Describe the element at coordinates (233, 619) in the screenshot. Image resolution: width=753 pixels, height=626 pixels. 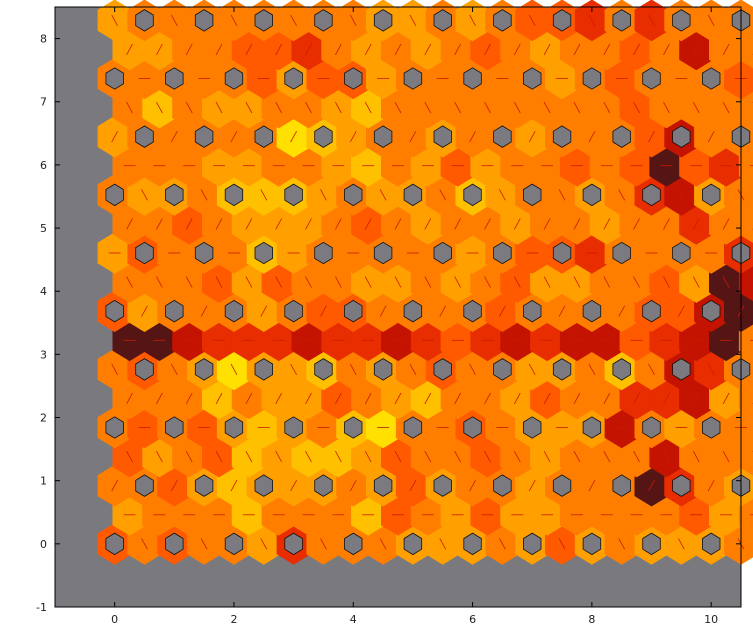
I see `x-tick-label: 2` at that location.